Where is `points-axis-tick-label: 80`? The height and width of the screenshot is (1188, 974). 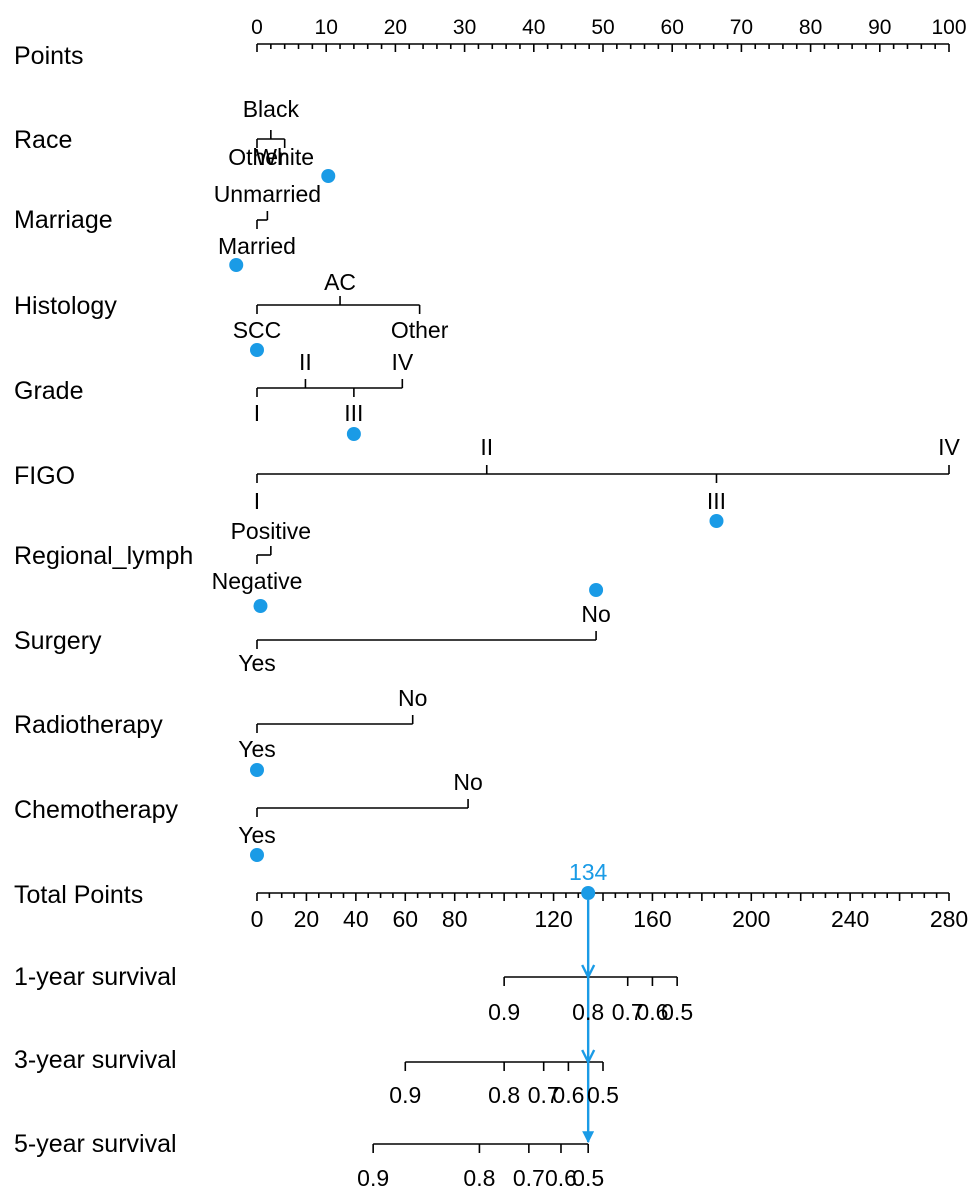 points-axis-tick-label: 80 is located at coordinates (810, 27).